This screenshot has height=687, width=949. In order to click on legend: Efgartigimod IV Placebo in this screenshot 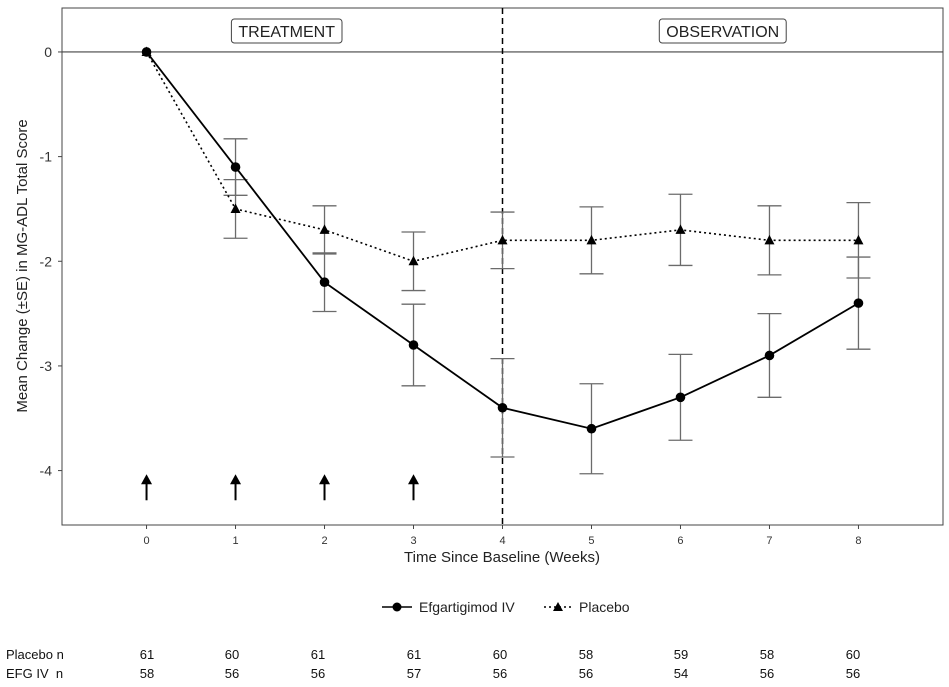, I will do `click(506, 607)`.